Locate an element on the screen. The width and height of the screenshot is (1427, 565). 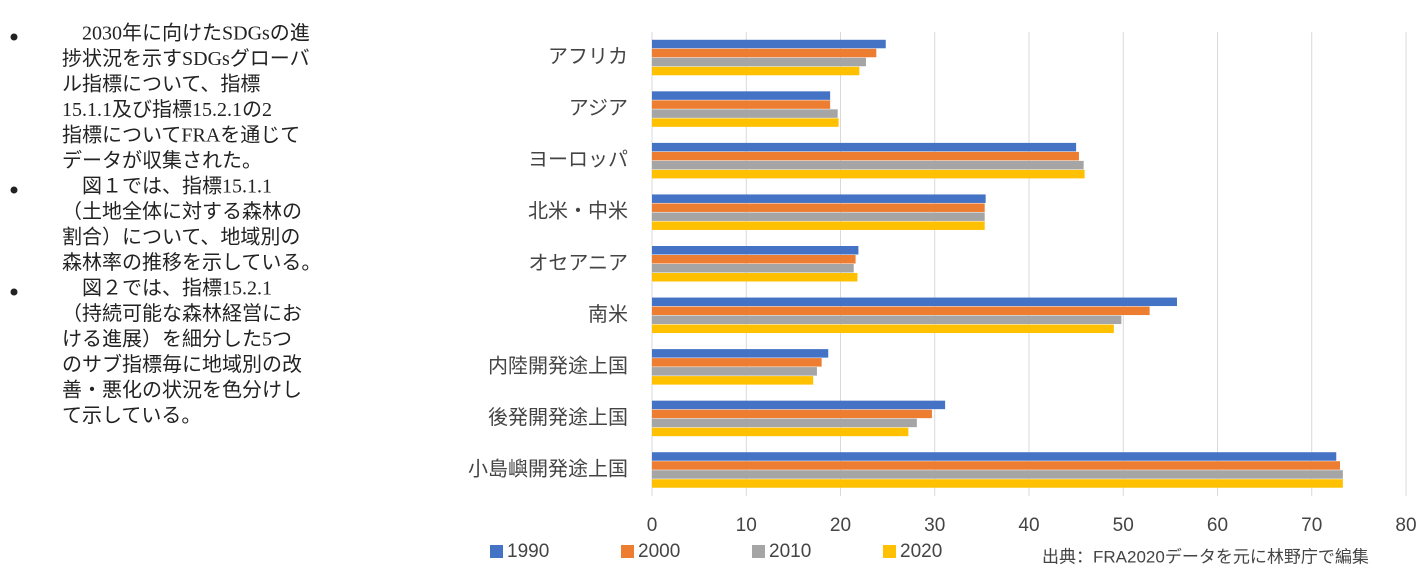
y-tick-label: 北米・中米 is located at coordinates (578, 211).